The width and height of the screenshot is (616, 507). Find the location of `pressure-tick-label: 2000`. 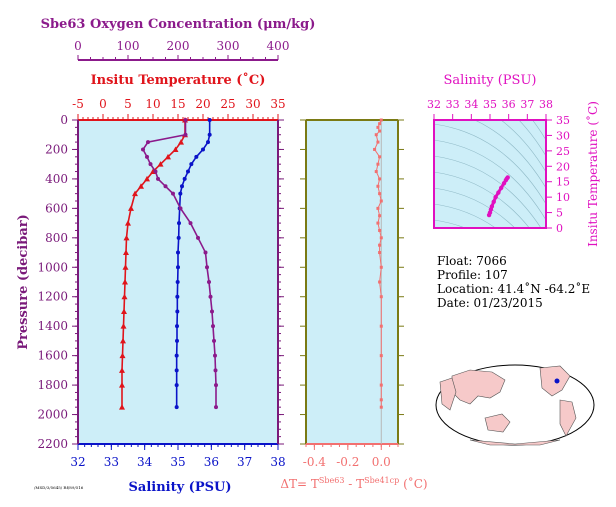

pressure-tick-label: 2000 is located at coordinates (52, 415).